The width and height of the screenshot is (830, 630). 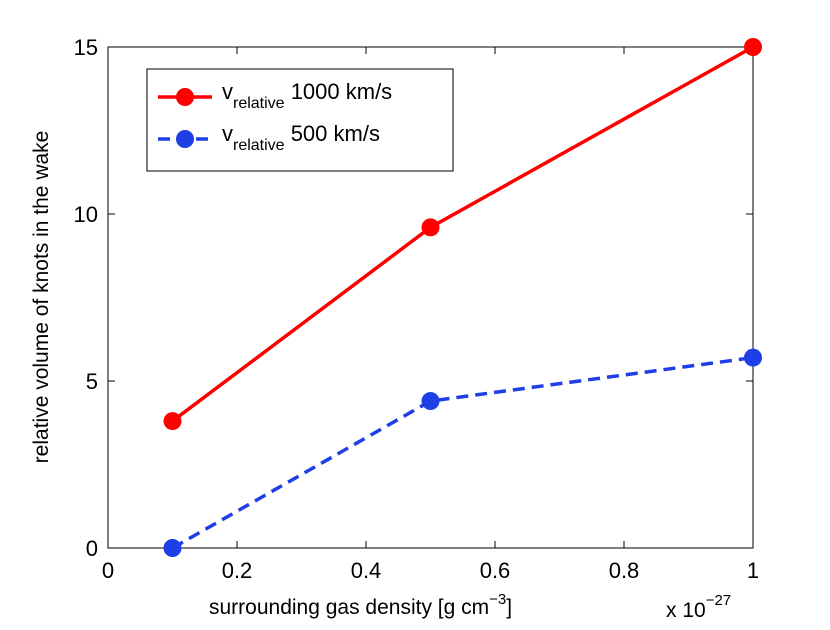 I want to click on legend-box, so click(x=300, y=120).